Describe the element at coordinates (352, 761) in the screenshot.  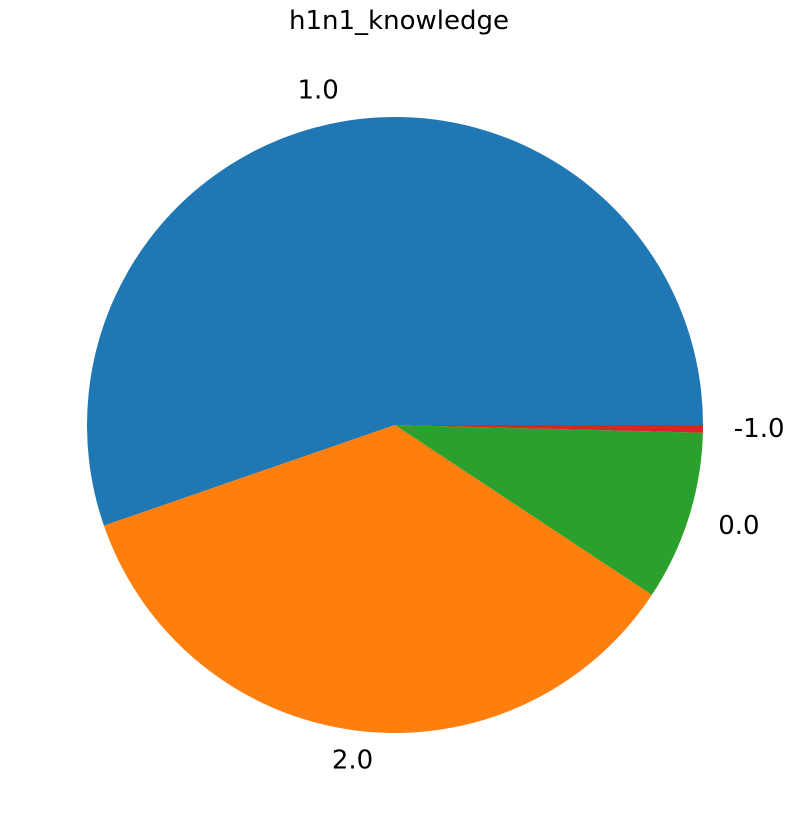
I see `pie-slice-label-1: 2.0` at that location.